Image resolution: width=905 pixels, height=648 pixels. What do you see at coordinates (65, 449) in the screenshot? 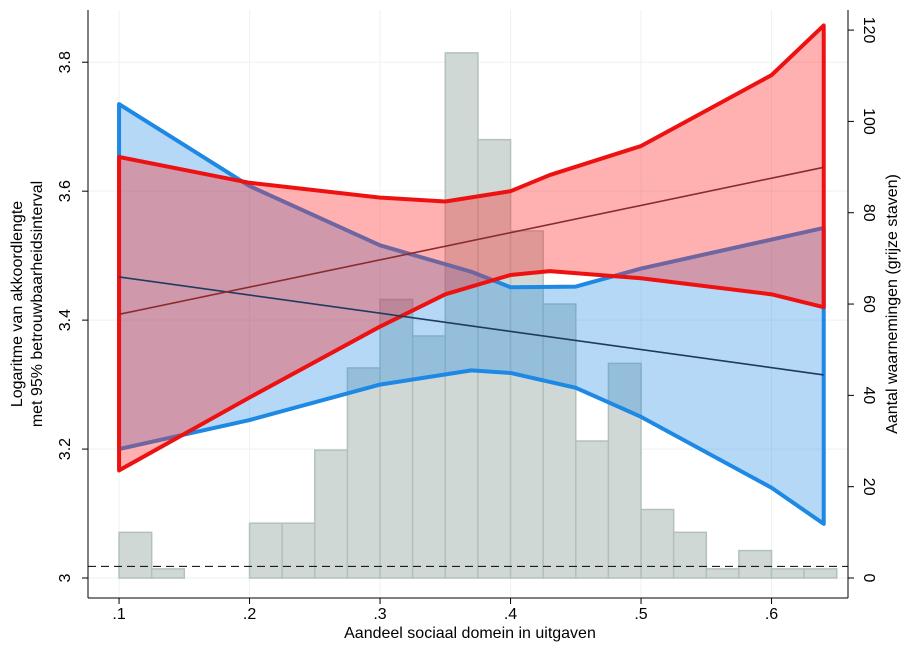
I see `y-tick-label: 3.2` at bounding box center [65, 449].